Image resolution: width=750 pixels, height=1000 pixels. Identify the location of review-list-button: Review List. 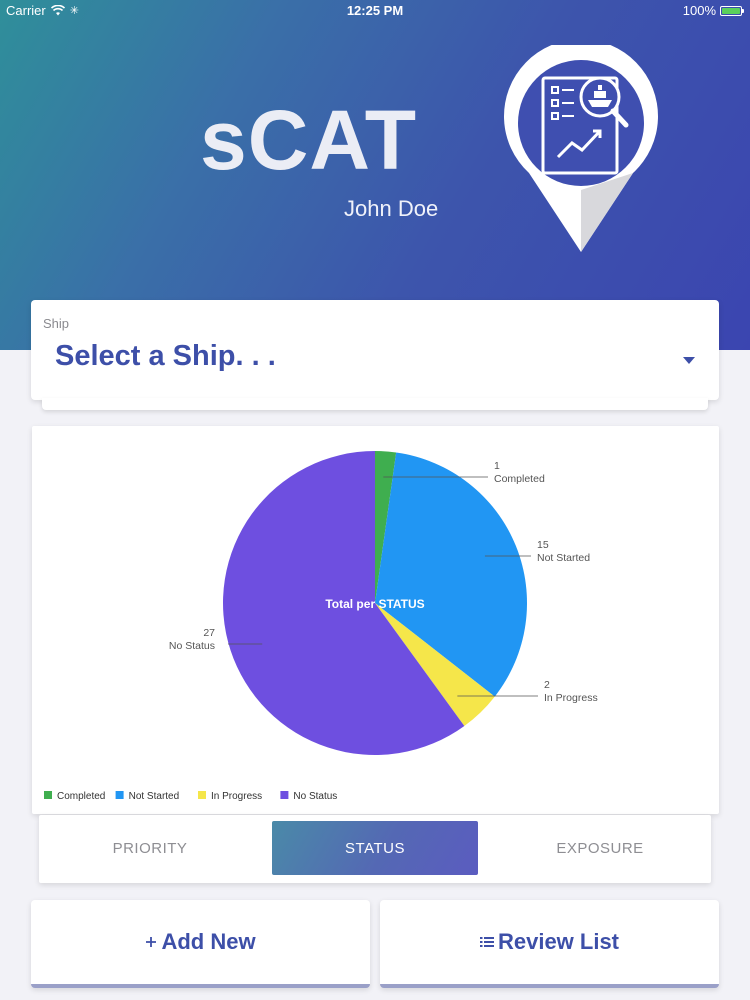
(549, 944).